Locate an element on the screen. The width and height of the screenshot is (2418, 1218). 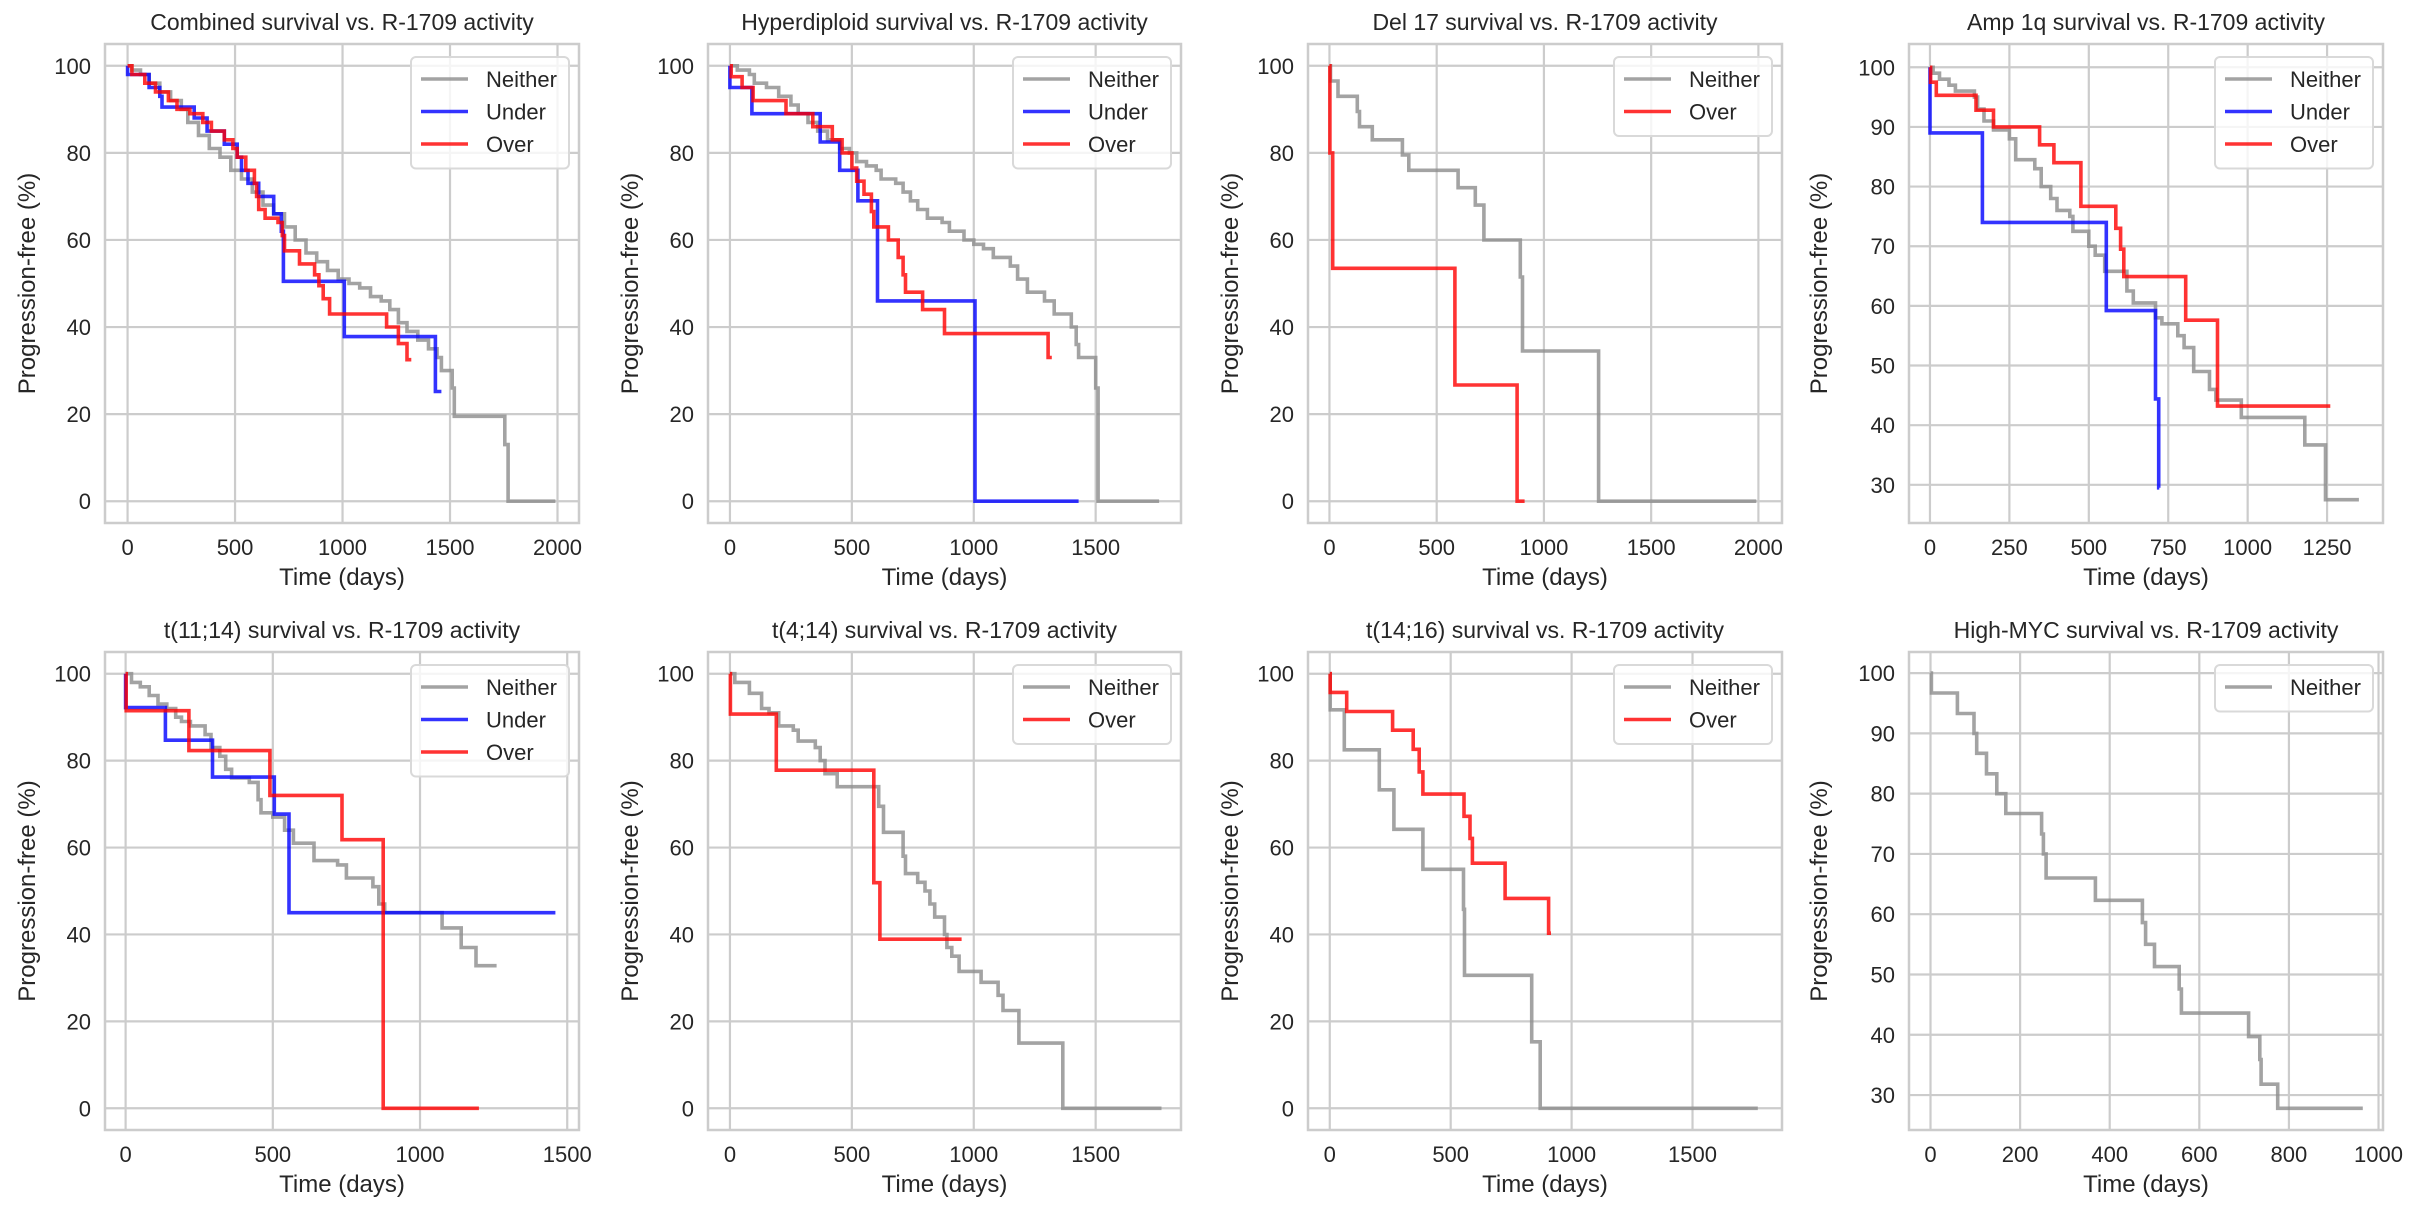
chart-title: High-MYC survival vs. R-1709 activity is located at coordinates (2146, 630).